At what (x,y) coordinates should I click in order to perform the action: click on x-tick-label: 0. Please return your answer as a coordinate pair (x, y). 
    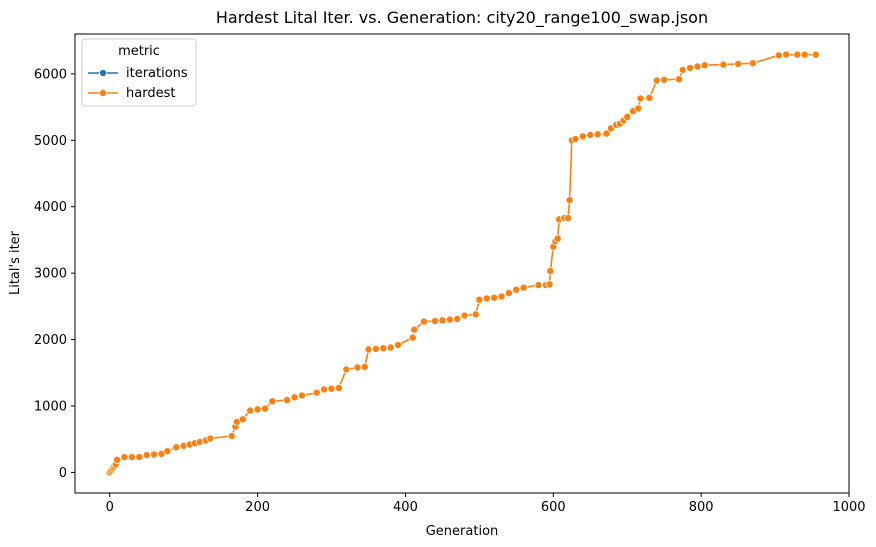
    Looking at the image, I should click on (110, 507).